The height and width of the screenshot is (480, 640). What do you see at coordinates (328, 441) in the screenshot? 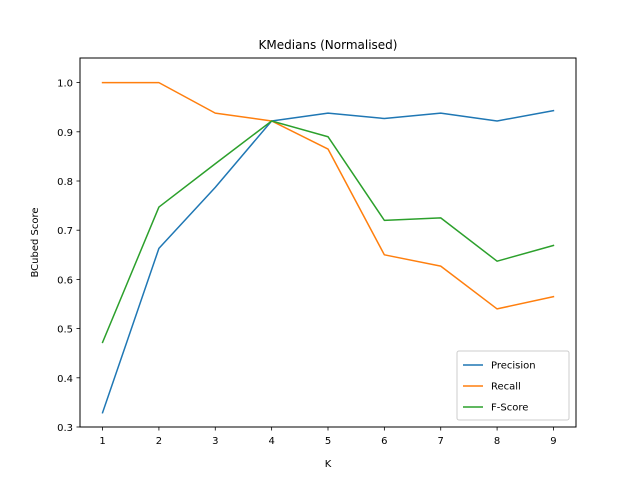
I see `x-tick-label: 5` at bounding box center [328, 441].